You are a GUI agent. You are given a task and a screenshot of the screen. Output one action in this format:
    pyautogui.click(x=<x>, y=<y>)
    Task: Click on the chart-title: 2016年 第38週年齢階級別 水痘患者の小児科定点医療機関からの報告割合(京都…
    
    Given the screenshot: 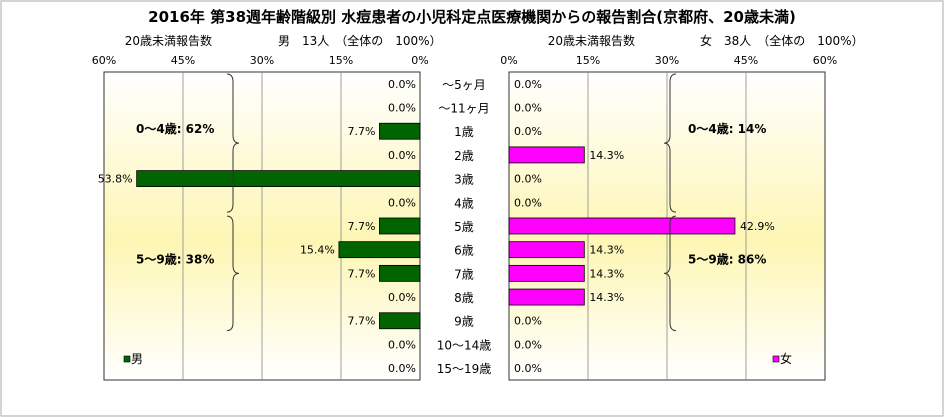 What is the action you would take?
    pyautogui.click(x=472, y=17)
    